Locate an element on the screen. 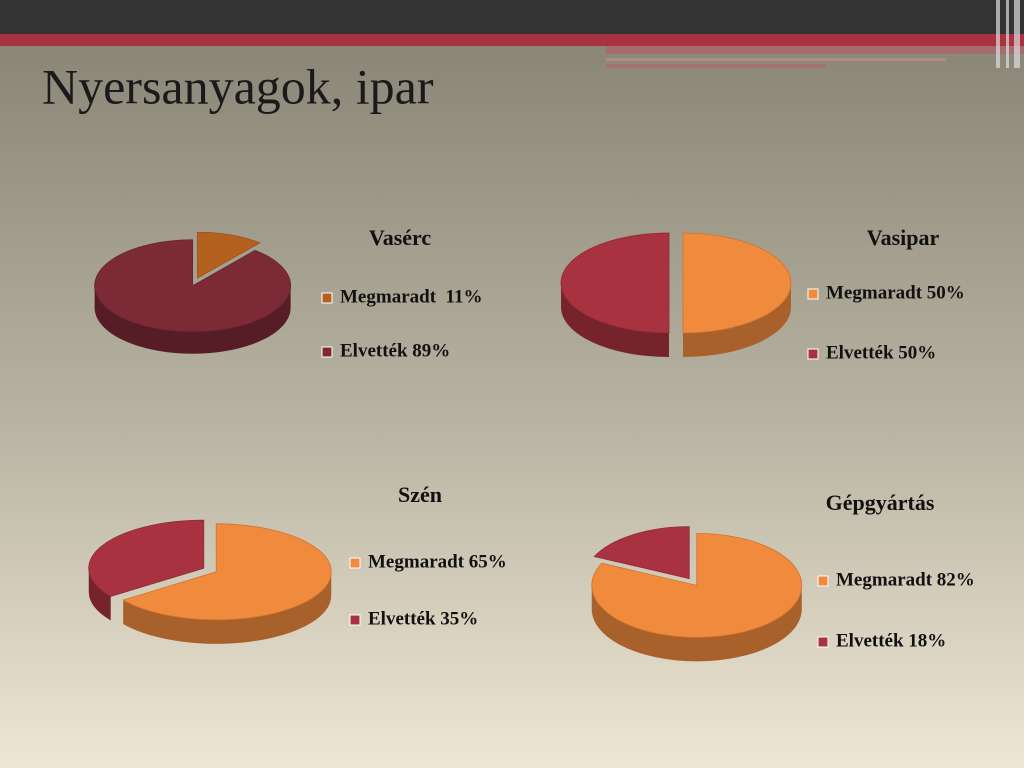 This screenshot has width=1024, height=768. legend-label: Elvették 35% is located at coordinates (423, 618).